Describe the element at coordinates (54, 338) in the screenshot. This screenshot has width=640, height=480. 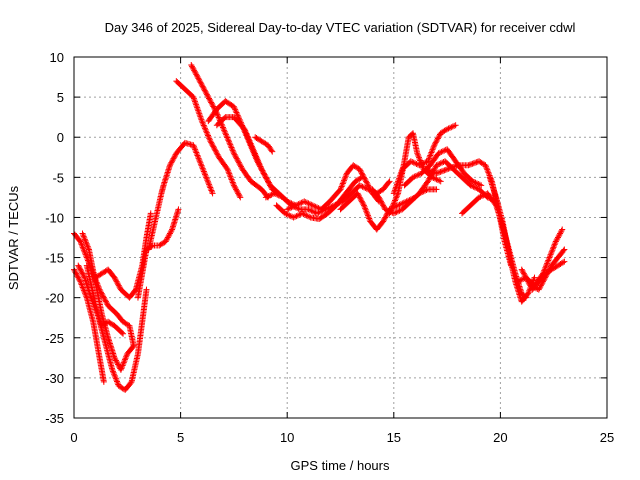
I see `y-tick-label: -25` at that location.